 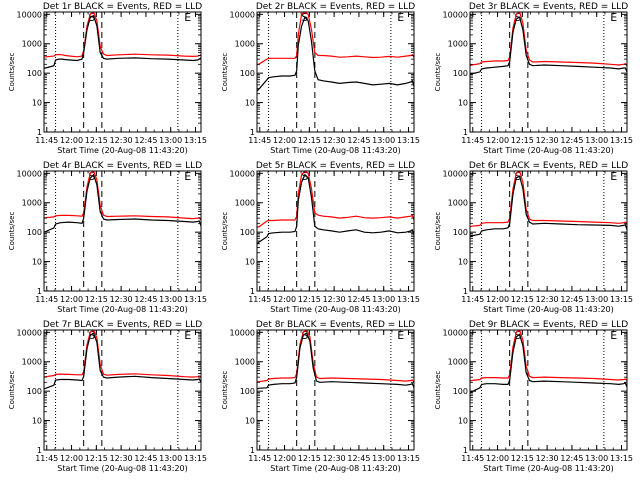 I want to click on panel-title: Det 2r BLACK = Events, RED = LLD, so click(x=335, y=7).